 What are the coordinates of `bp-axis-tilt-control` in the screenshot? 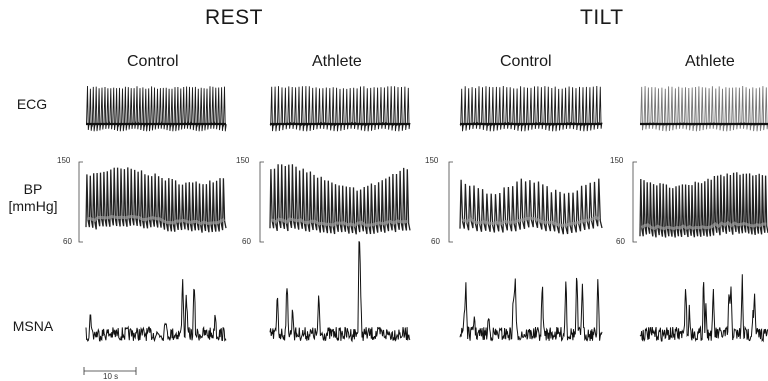 It's located at (450, 202).